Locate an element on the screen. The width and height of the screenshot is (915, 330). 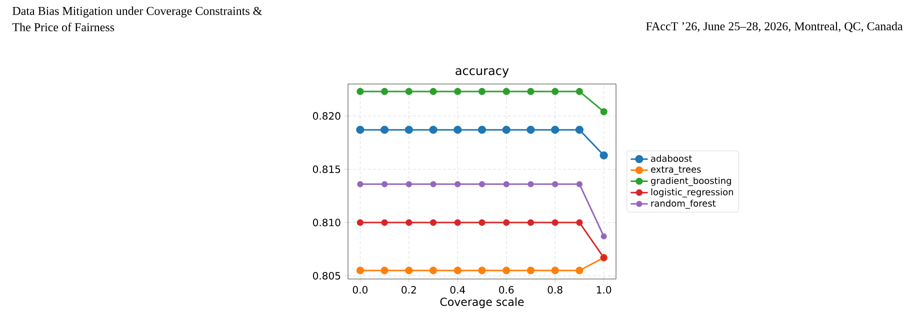
text: Data Bias Mitigation under Coverage Constraints & is located at coordinates (137, 12).